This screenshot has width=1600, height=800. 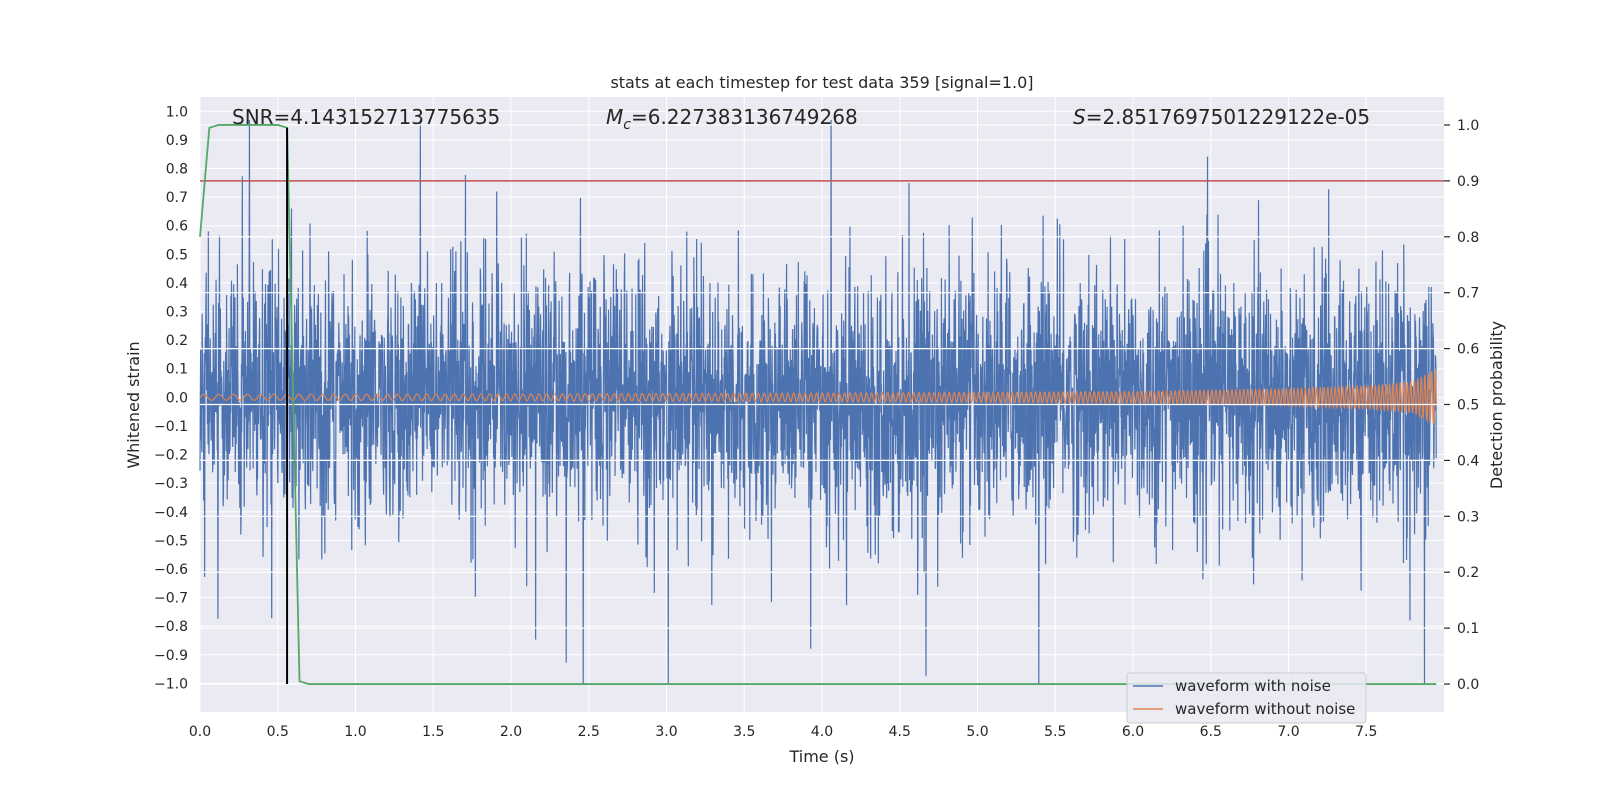 What do you see at coordinates (171, 684) in the screenshot?
I see `y-tick-label: −1.0` at bounding box center [171, 684].